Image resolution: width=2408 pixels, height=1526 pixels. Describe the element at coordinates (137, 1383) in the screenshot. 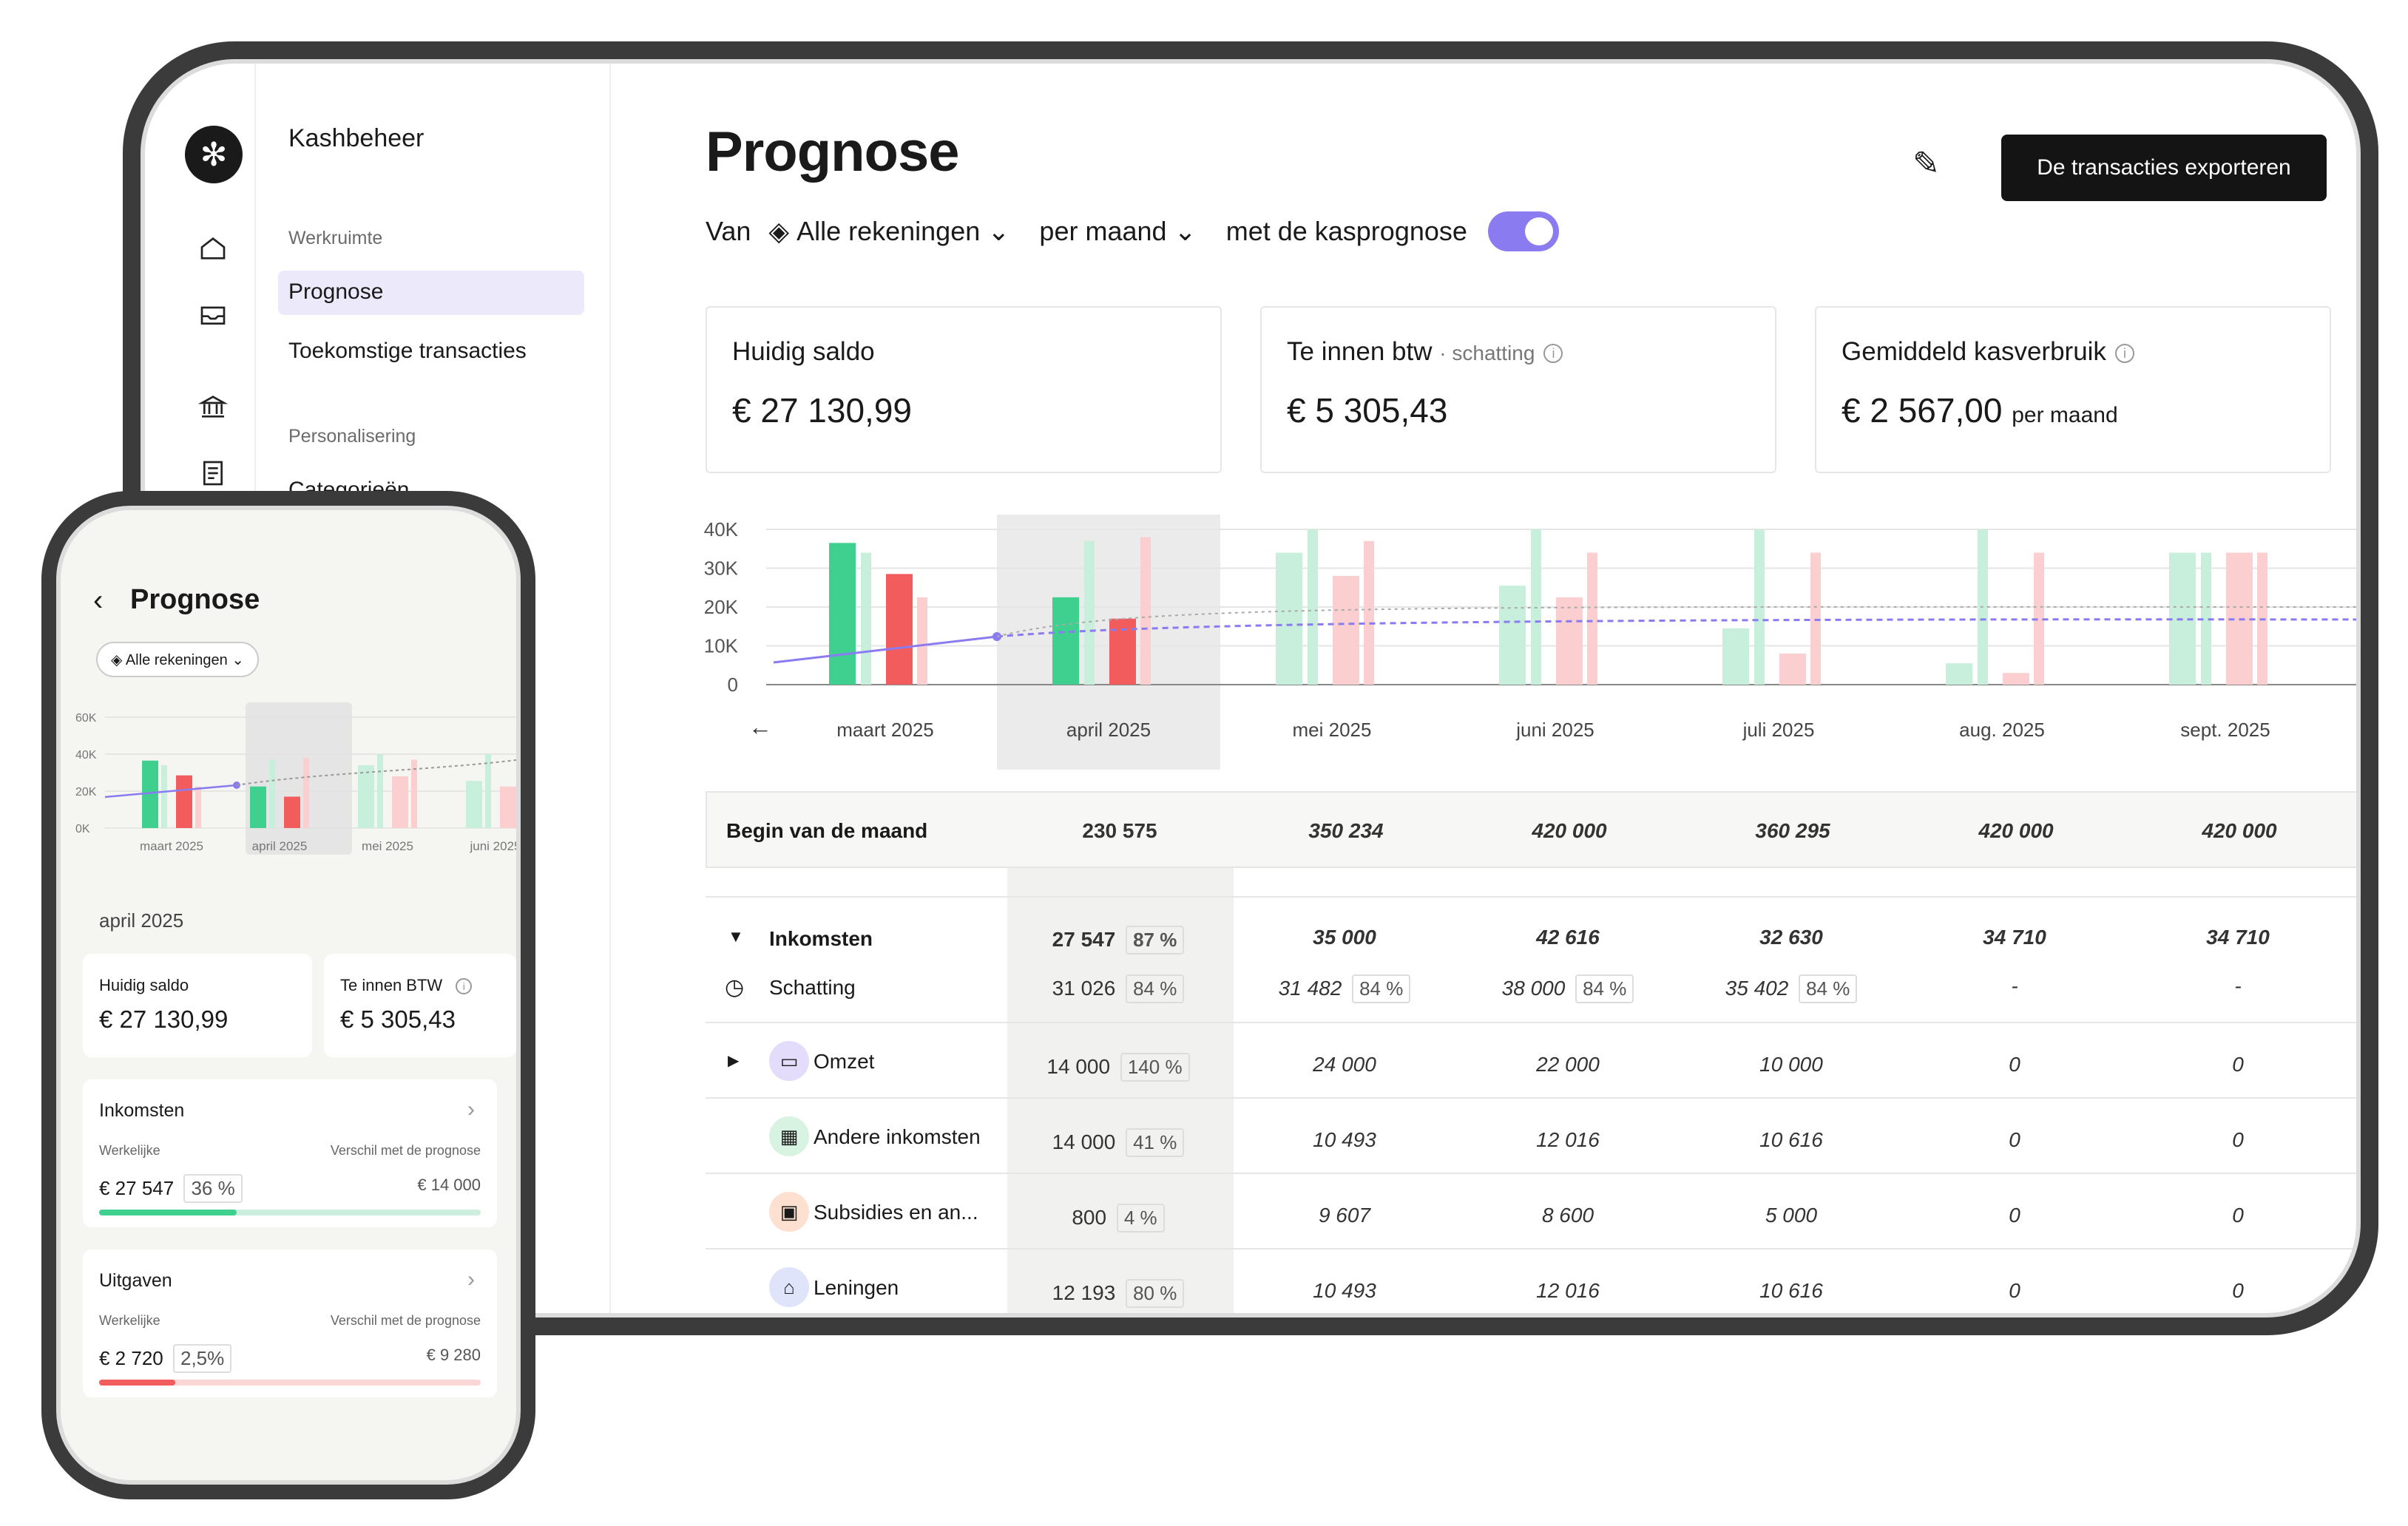

I see `expenses-progress-fill` at that location.